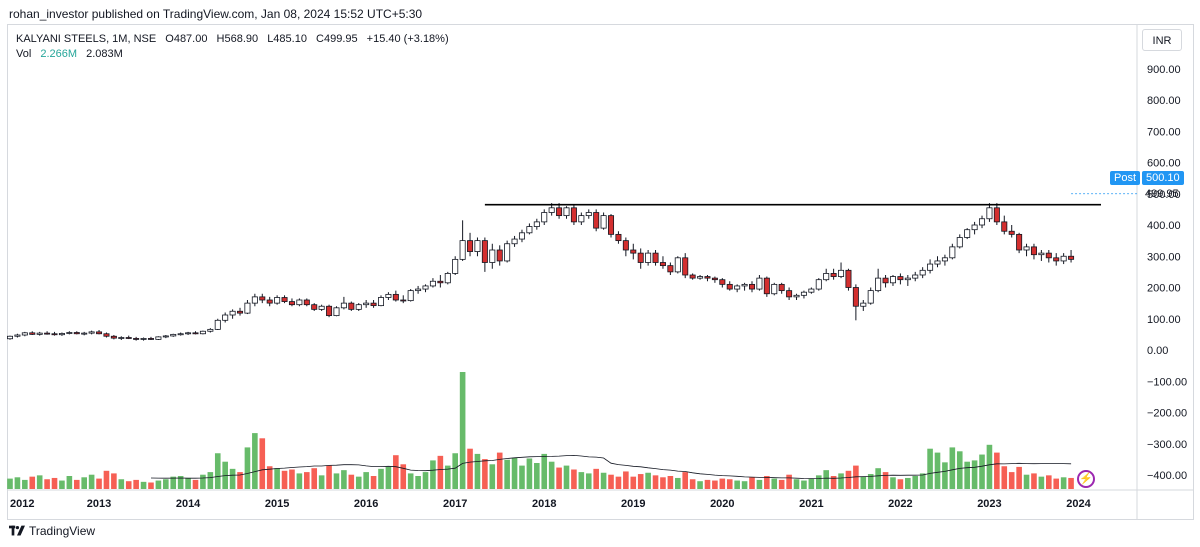  What do you see at coordinates (407, 39) in the screenshot?
I see `change-value: +15.40 (+3.18%)` at bounding box center [407, 39].